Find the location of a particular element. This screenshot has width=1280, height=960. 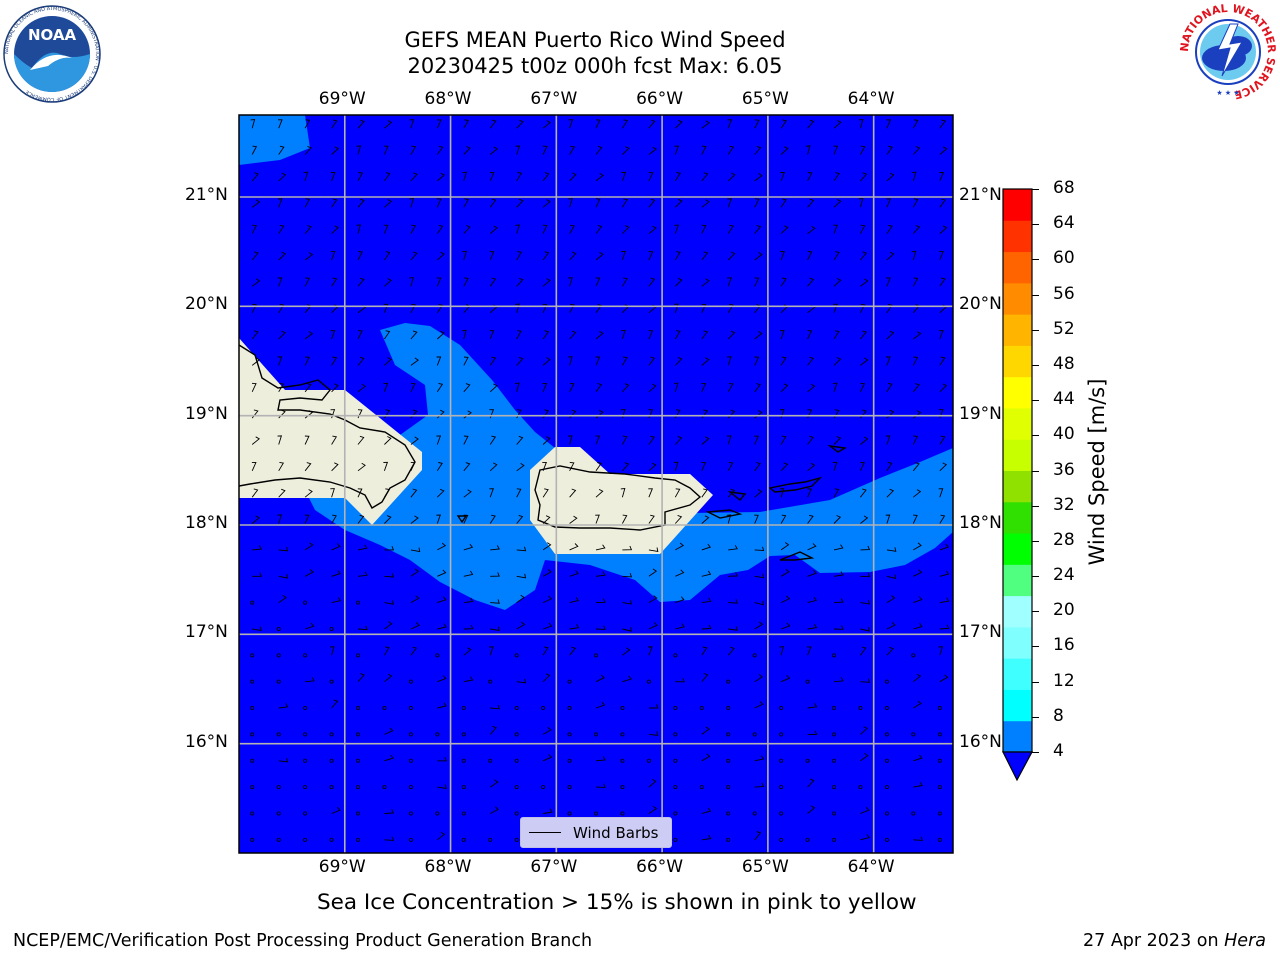

chart-title: GEFS MEAN Puerto Rico Wind Speed is located at coordinates (595, 40).